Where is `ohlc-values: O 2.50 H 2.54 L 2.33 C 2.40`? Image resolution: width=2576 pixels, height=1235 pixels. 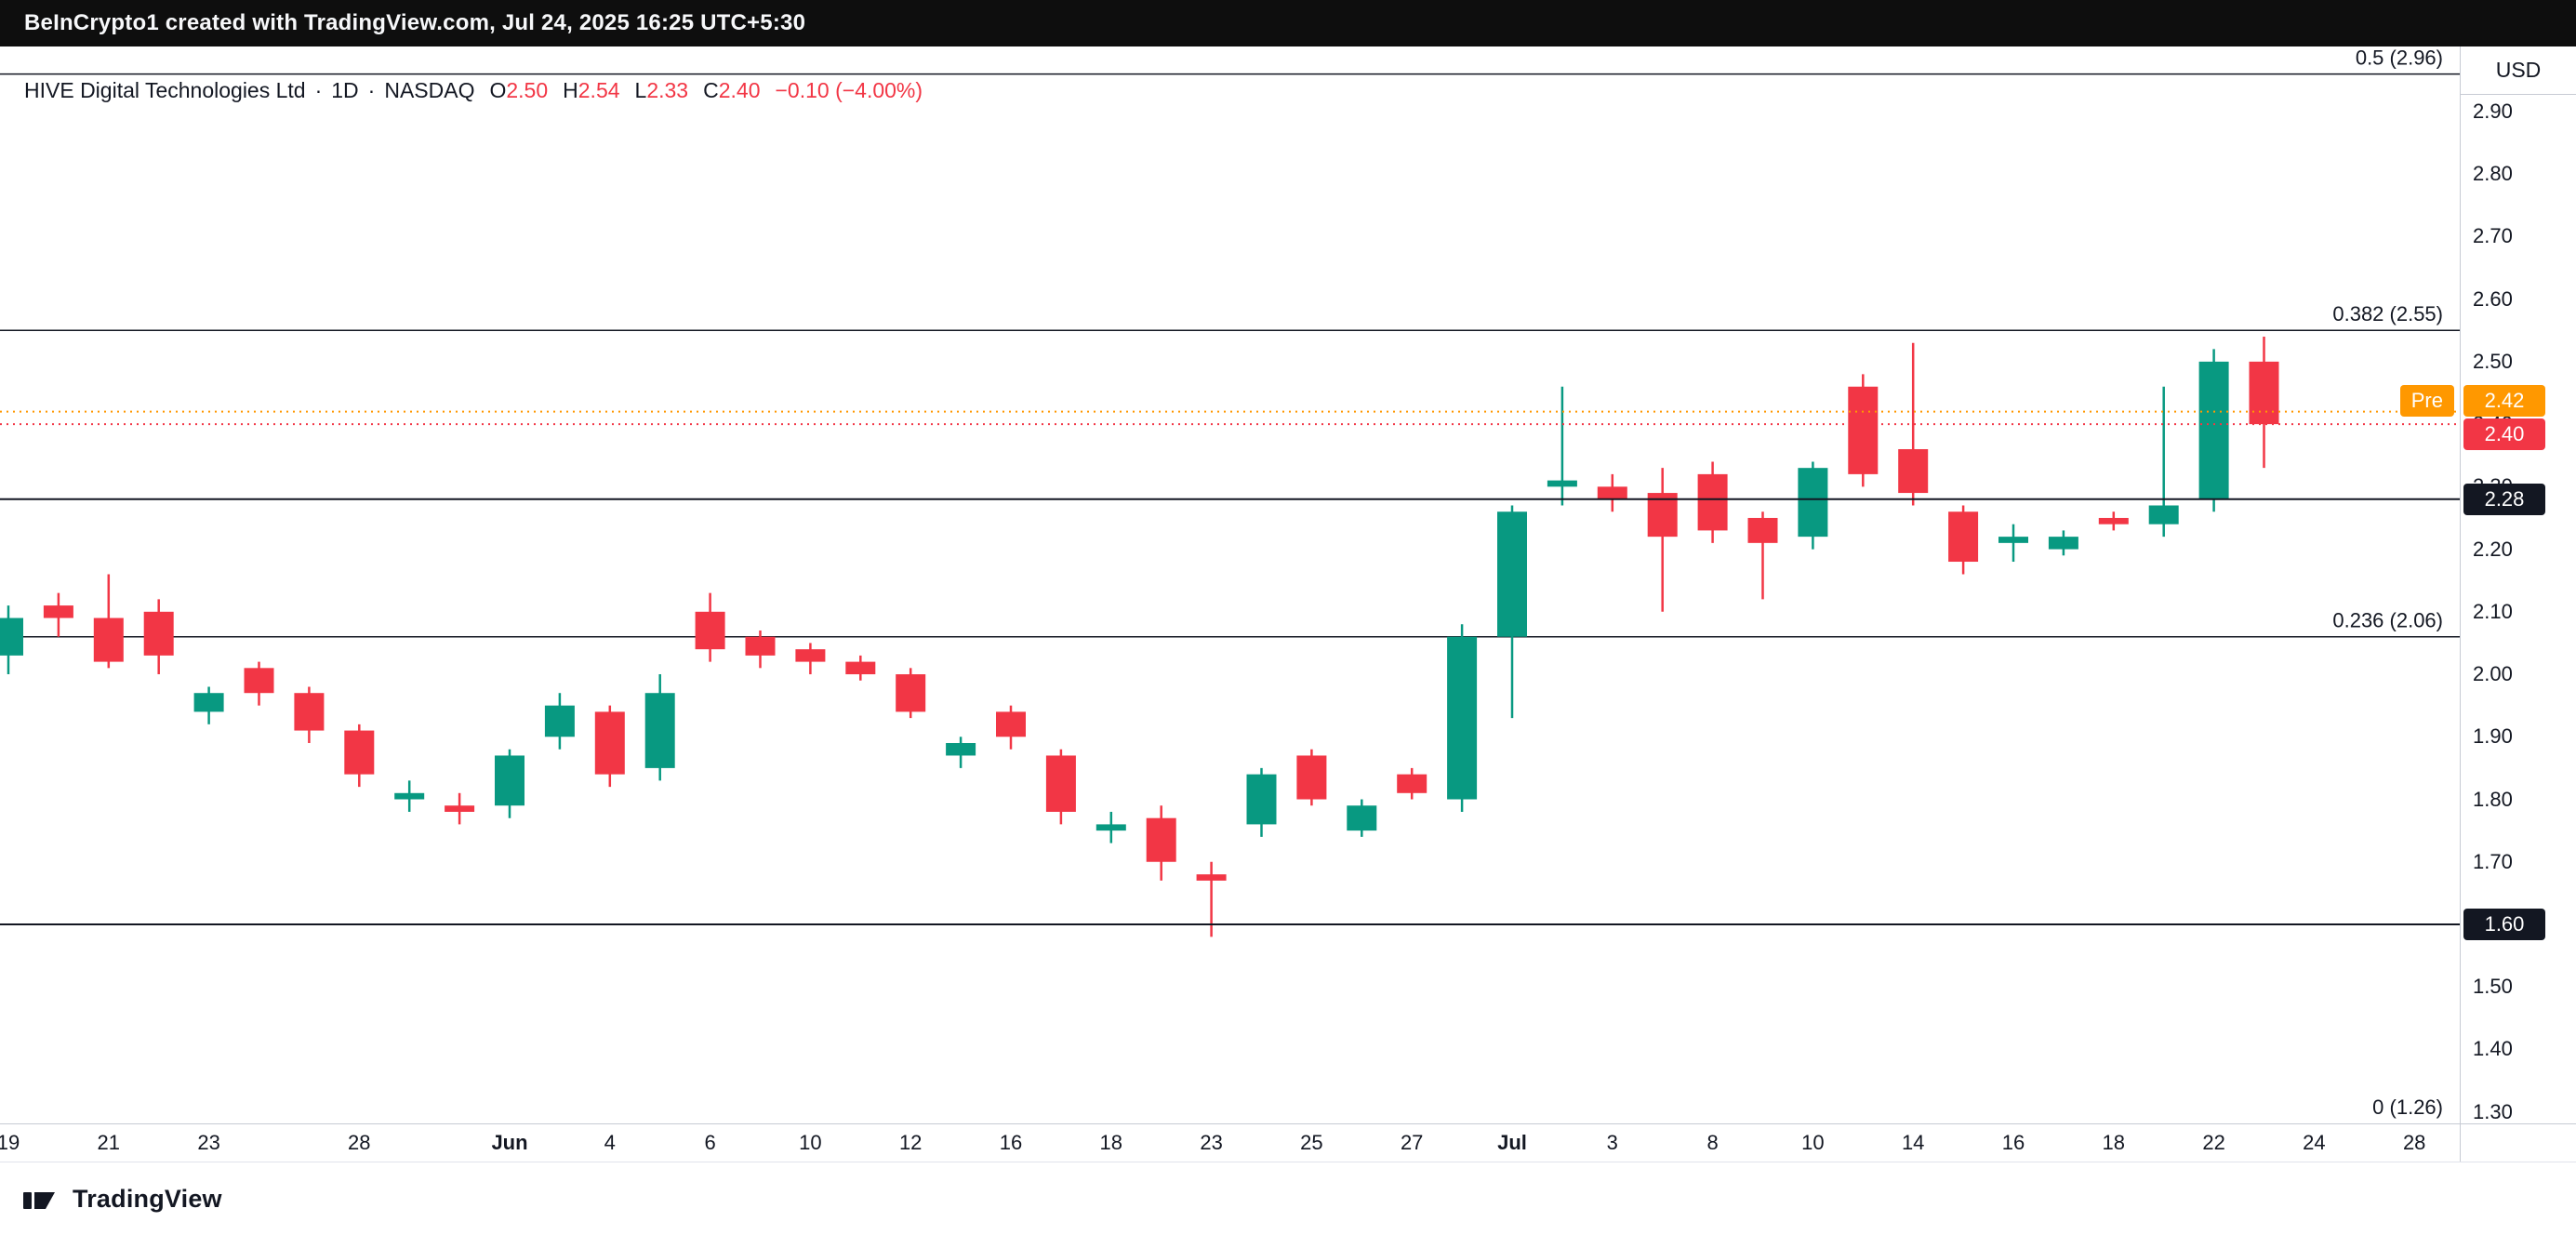 ohlc-values: O 2.50 H 2.54 L 2.33 C 2.40 is located at coordinates (617, 90).